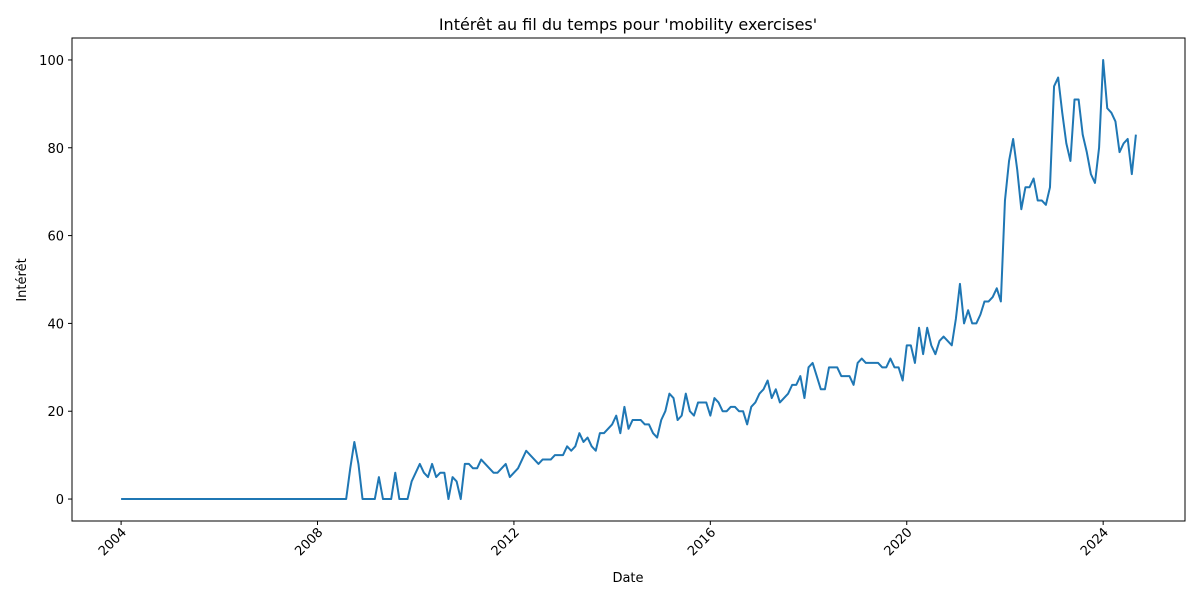 This screenshot has width=1200, height=600. What do you see at coordinates (51, 61) in the screenshot?
I see `y-tick-label: 100` at bounding box center [51, 61].